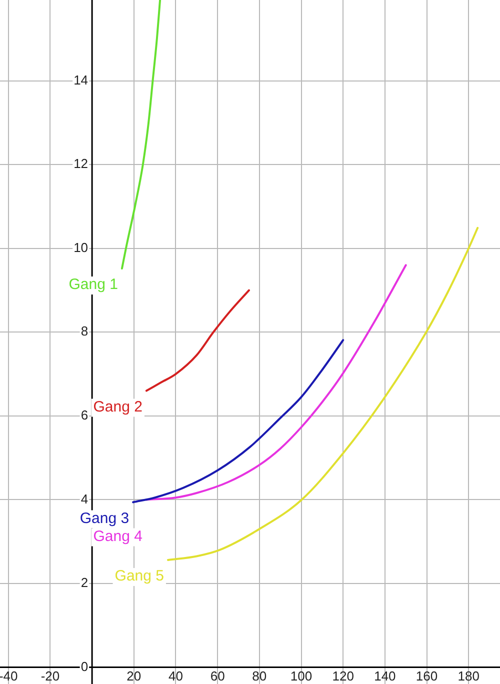  What do you see at coordinates (117, 407) in the screenshot?
I see `series-label: Gang 2` at bounding box center [117, 407].